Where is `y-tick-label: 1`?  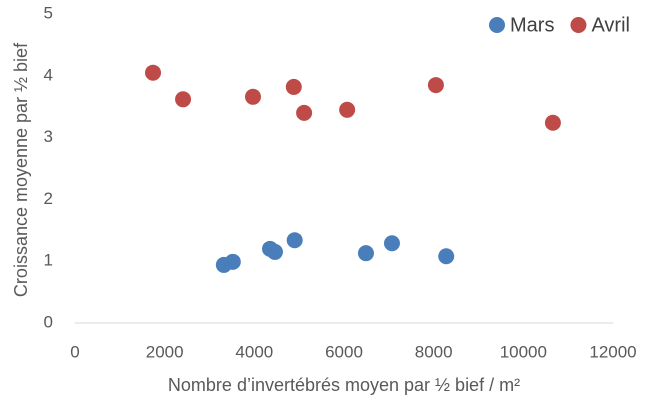 y-tick-label: 1 is located at coordinates (48, 260).